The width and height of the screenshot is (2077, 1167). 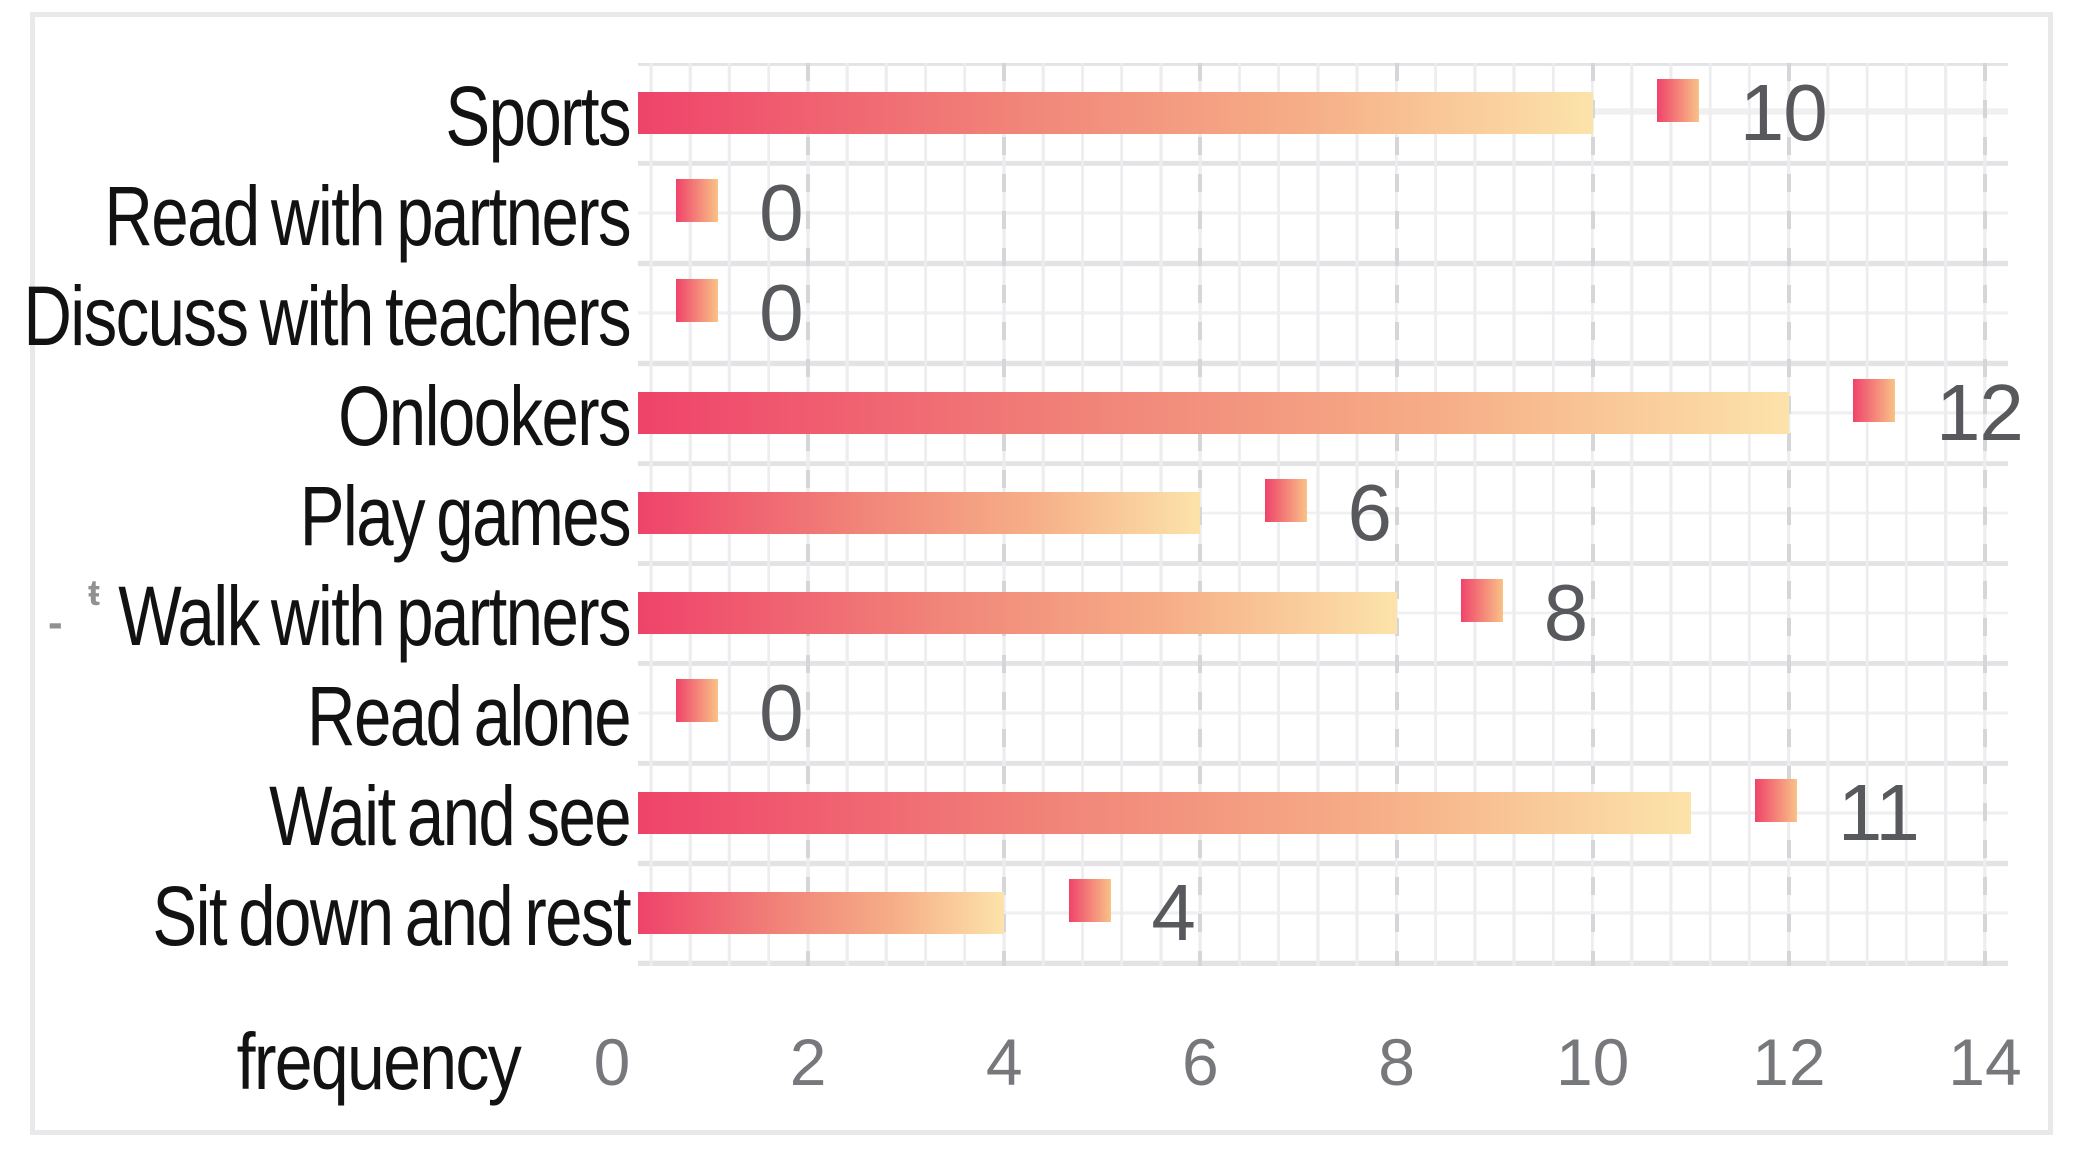 What do you see at coordinates (1200, 1062) in the screenshot?
I see `x-tick-6: 6` at bounding box center [1200, 1062].